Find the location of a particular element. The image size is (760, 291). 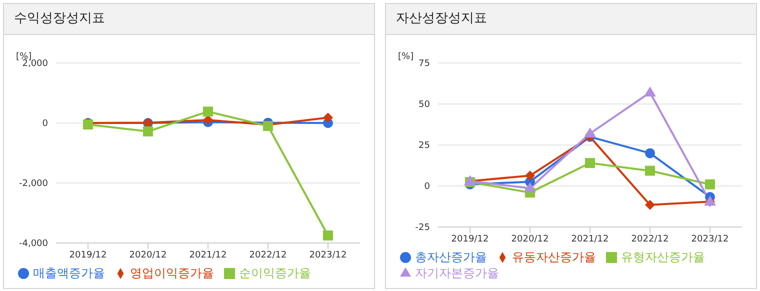

y-tick-label: -2,000 is located at coordinates (33, 184).